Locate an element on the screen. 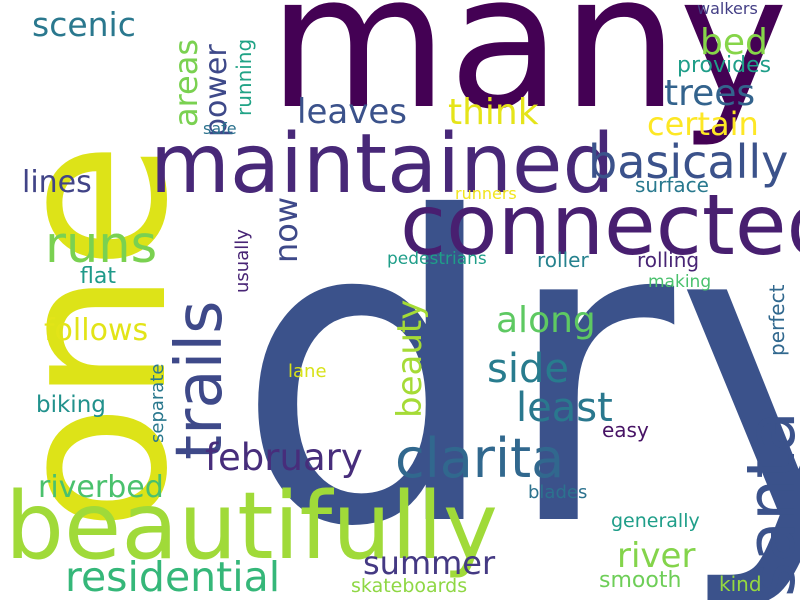  word-lines: lines is located at coordinates (57, 182).